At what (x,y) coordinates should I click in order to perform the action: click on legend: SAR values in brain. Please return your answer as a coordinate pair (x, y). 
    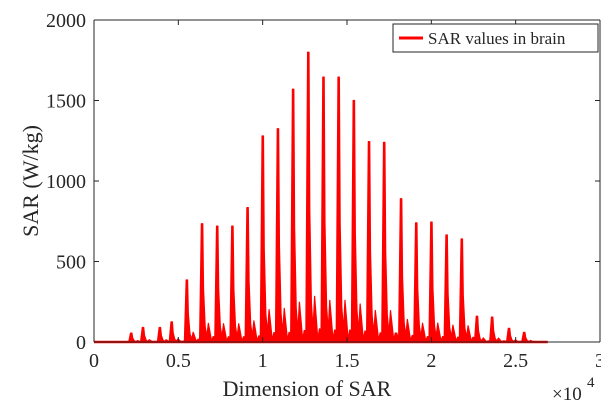
    Looking at the image, I should click on (495, 38).